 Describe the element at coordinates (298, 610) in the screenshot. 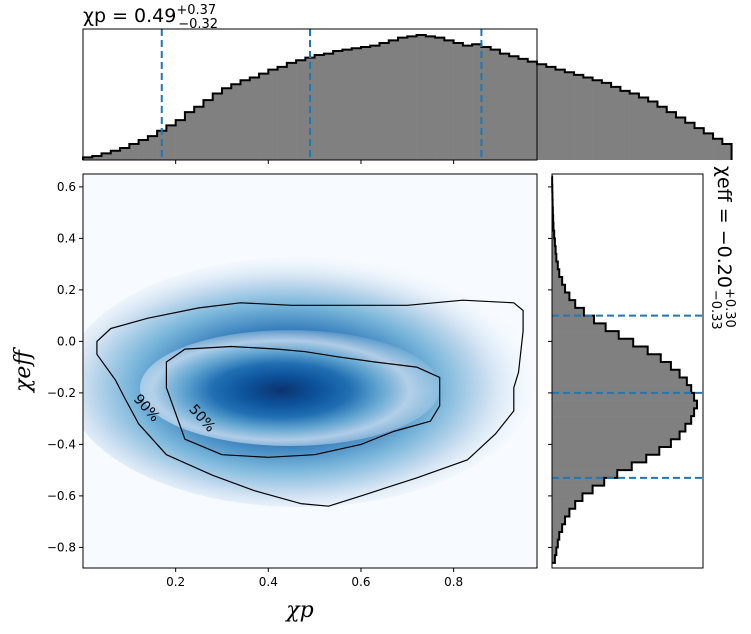

I see `x-axis-label: χp` at that location.